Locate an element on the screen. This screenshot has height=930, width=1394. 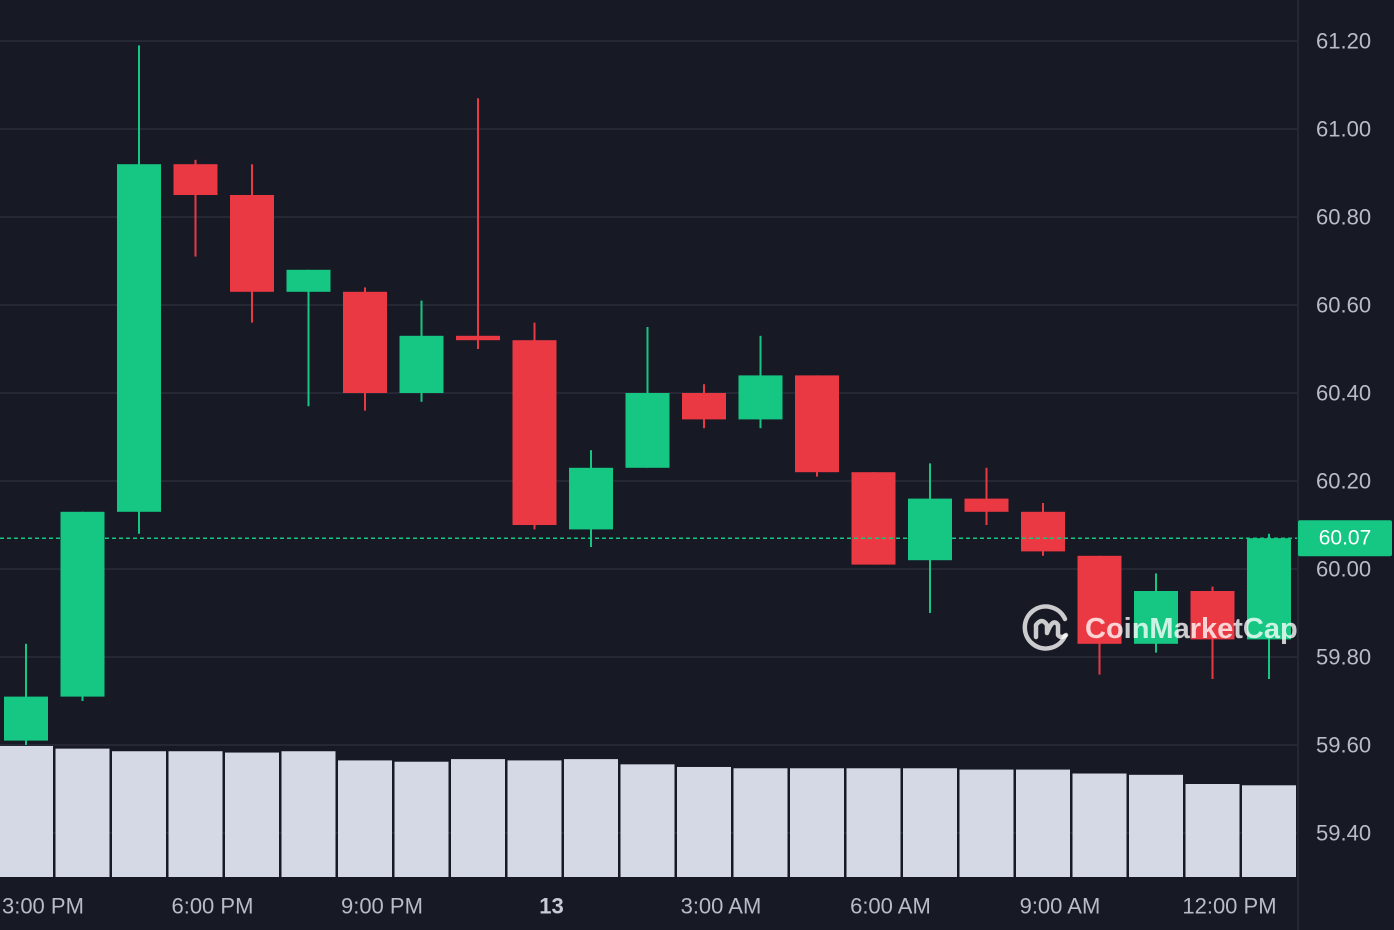
time-tick-label: 6:00 AM is located at coordinates (890, 906).